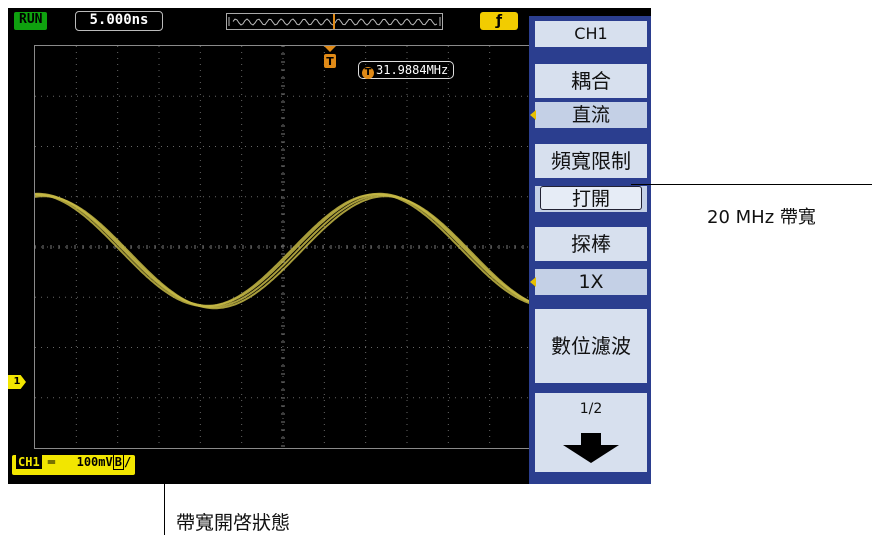 This screenshot has width=881, height=539. I want to click on vertical-scale: 100mV, so click(94, 462).